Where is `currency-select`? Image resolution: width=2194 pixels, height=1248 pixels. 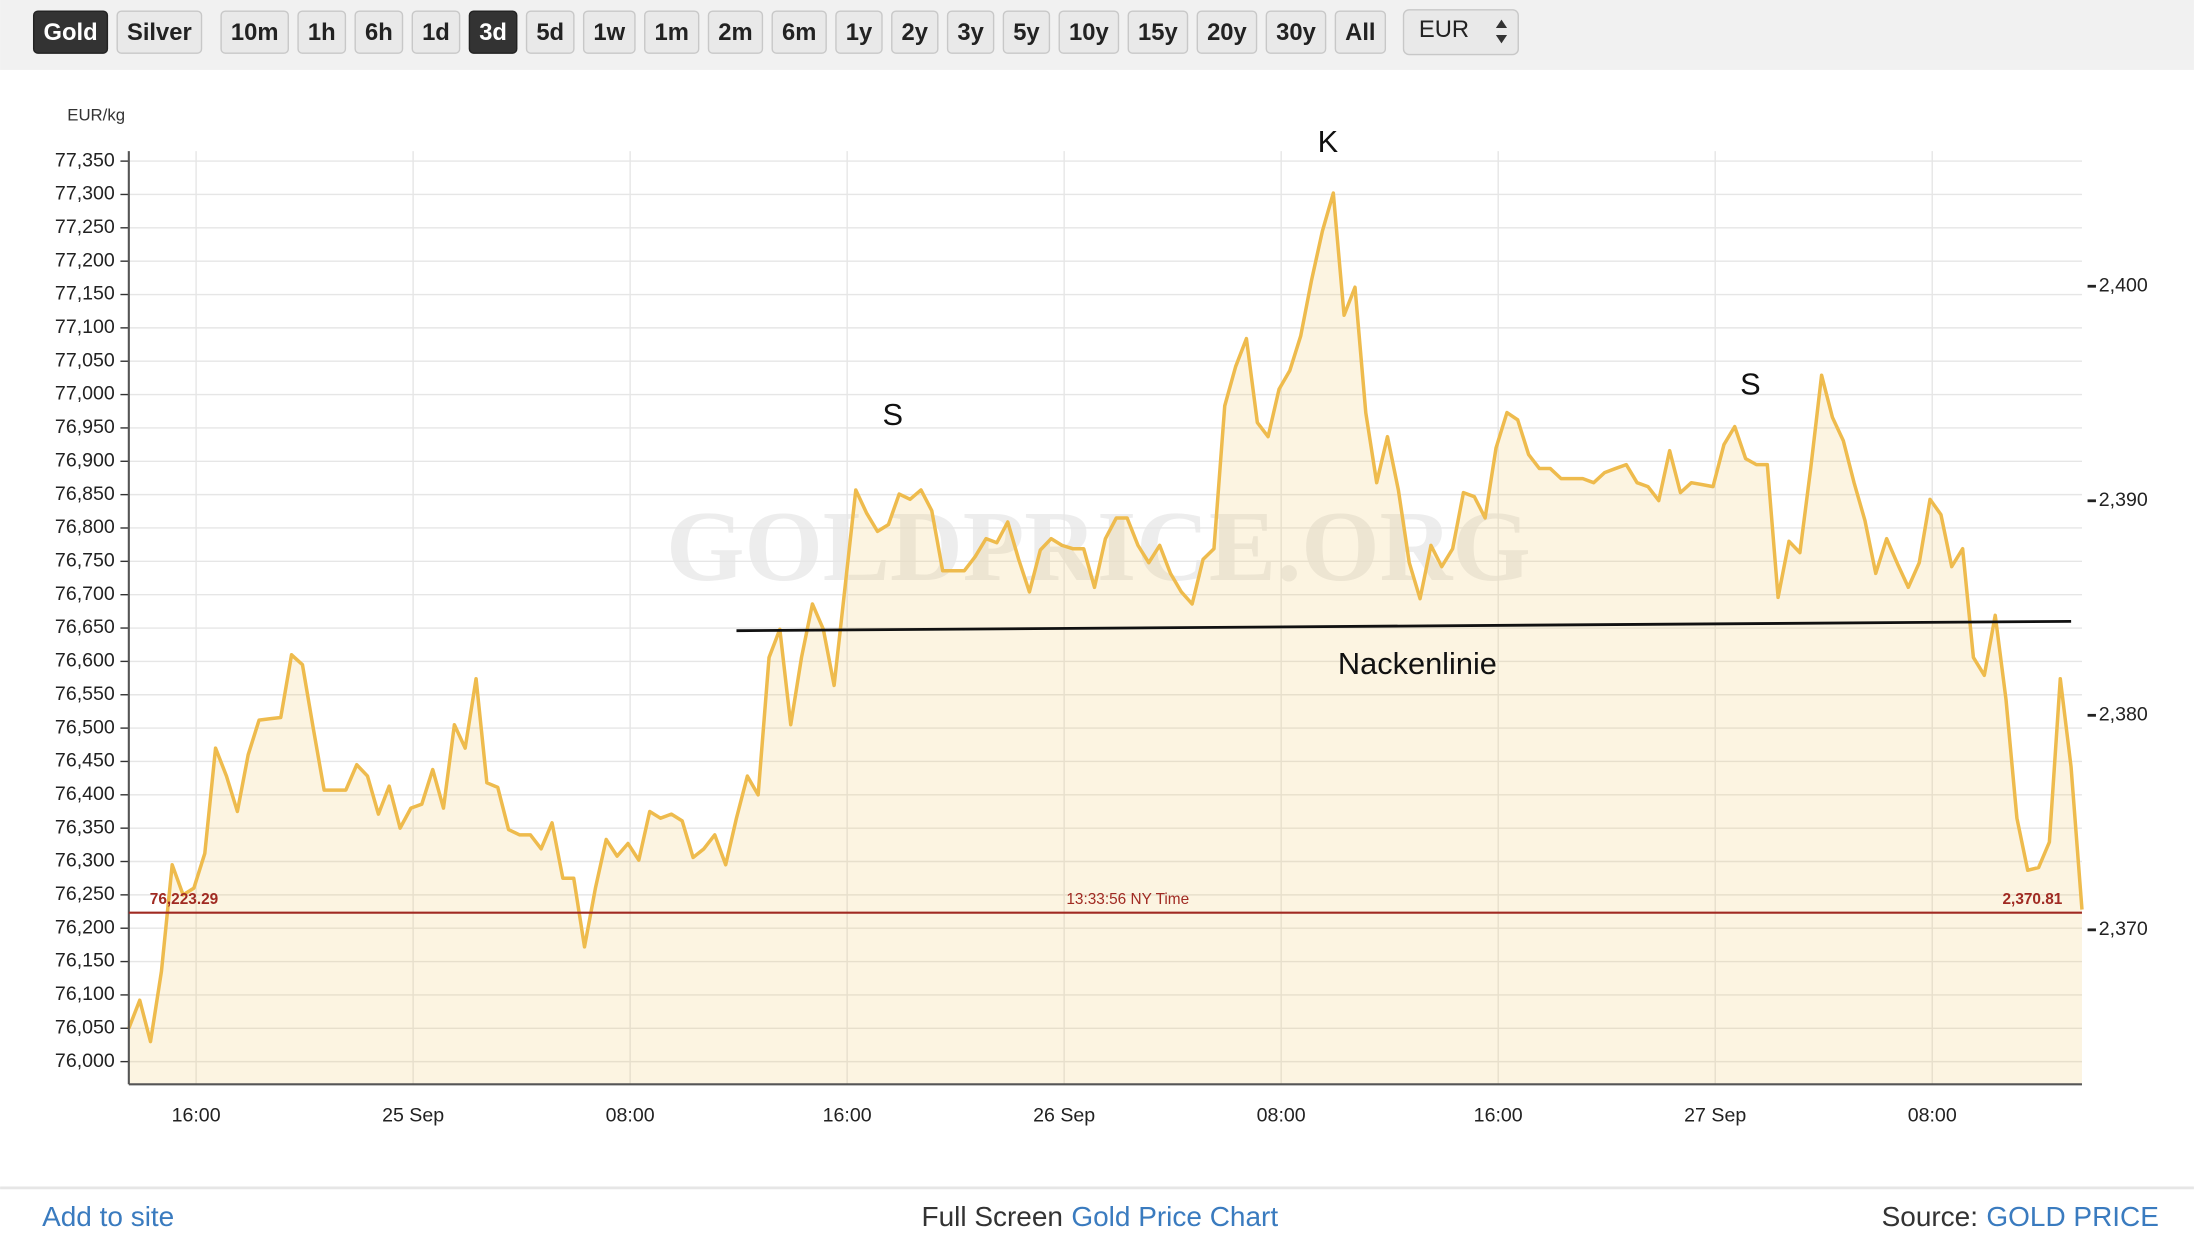 currency-select is located at coordinates (1460, 32).